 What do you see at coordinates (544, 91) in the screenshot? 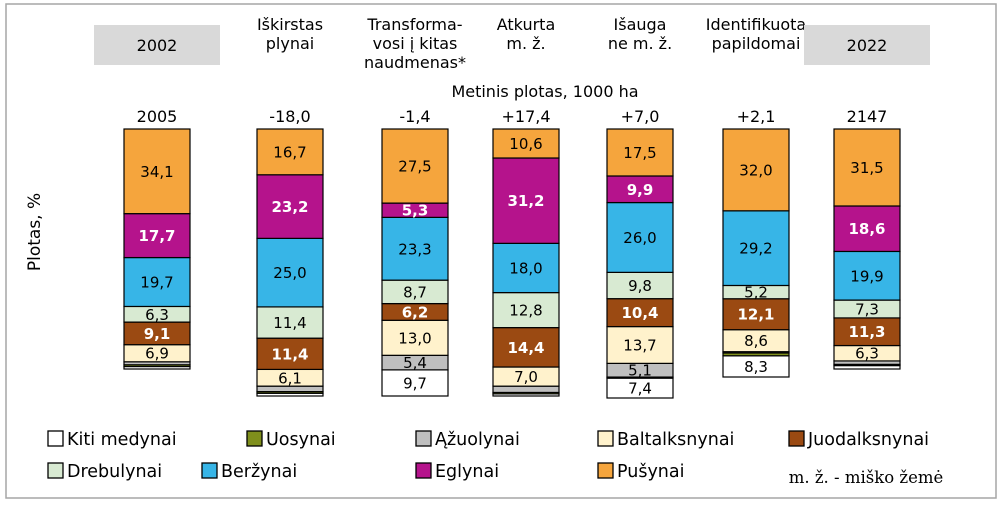
I see `chart-subtitle: Metinis plotas, 1000 ha` at bounding box center [544, 91].